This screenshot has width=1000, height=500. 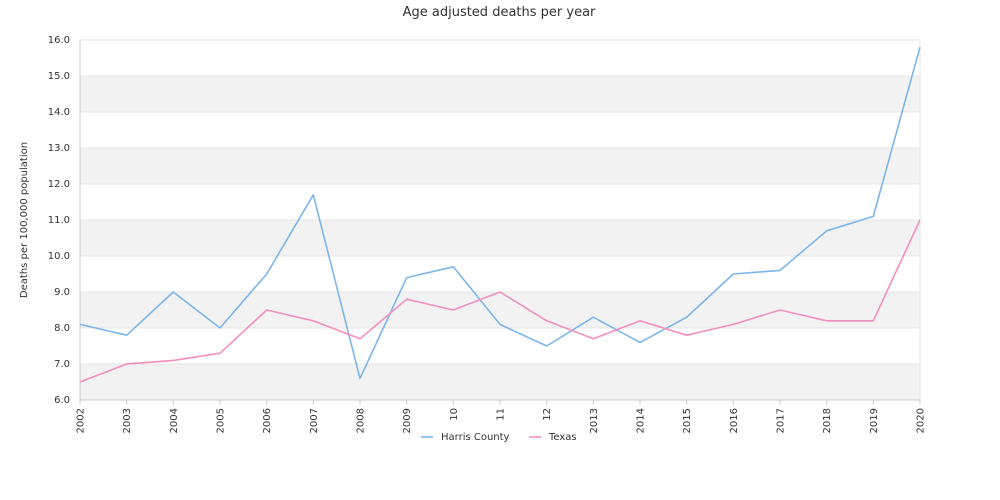 I want to click on y-tick-label: 16.0, so click(x=59, y=40).